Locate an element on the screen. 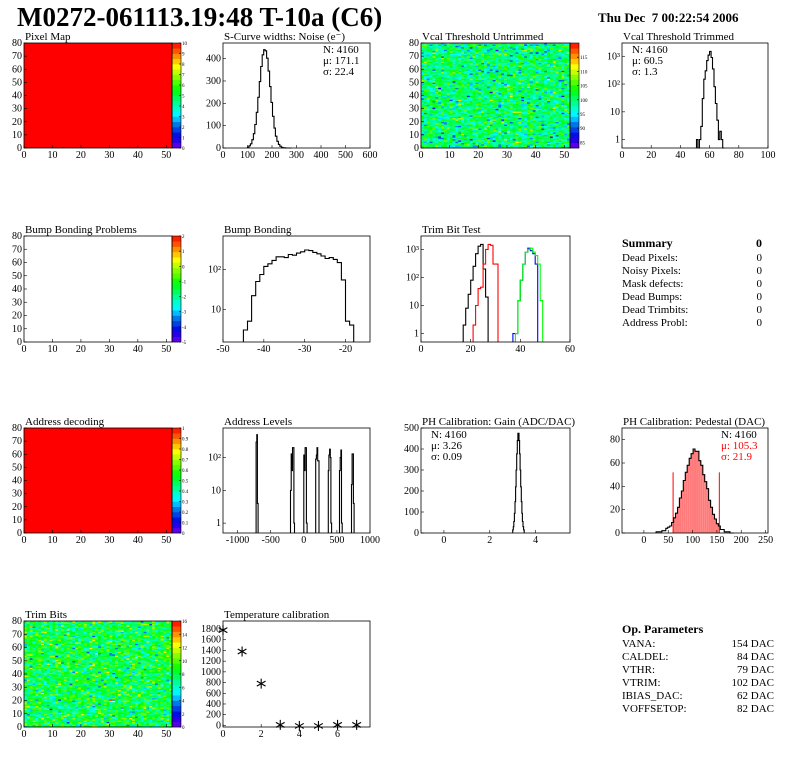 The height and width of the screenshot is (772, 796). y-tick-label: 80 is located at coordinates (17, 428).